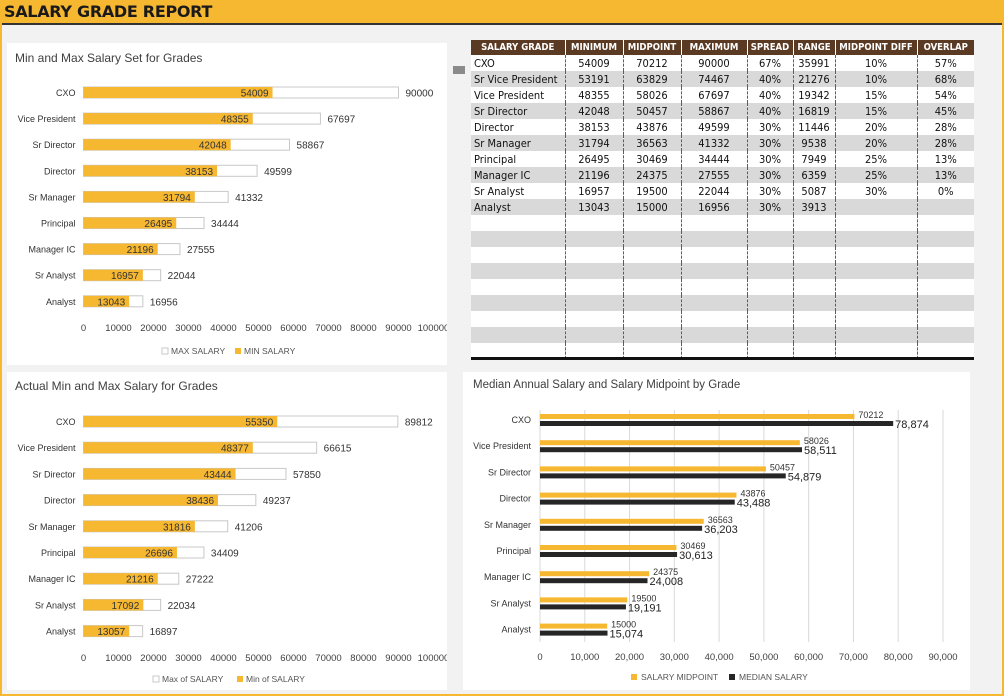 The width and height of the screenshot is (1004, 696). Describe the element at coordinates (945, 191) in the screenshot. I see `table-cell: 0%` at that location.